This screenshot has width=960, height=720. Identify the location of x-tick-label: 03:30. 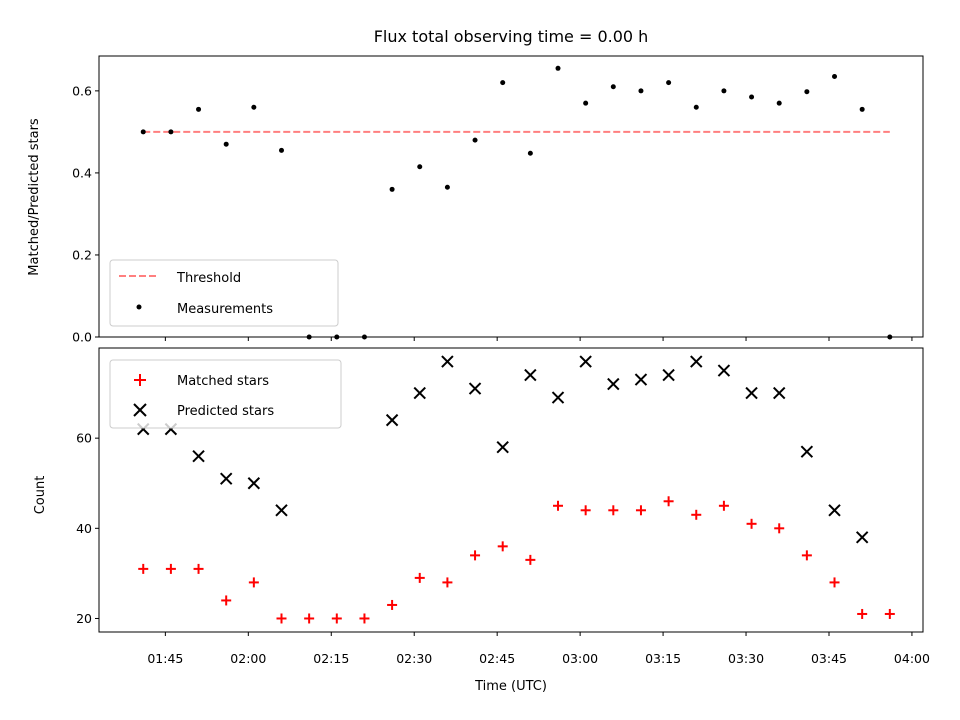
(746, 658).